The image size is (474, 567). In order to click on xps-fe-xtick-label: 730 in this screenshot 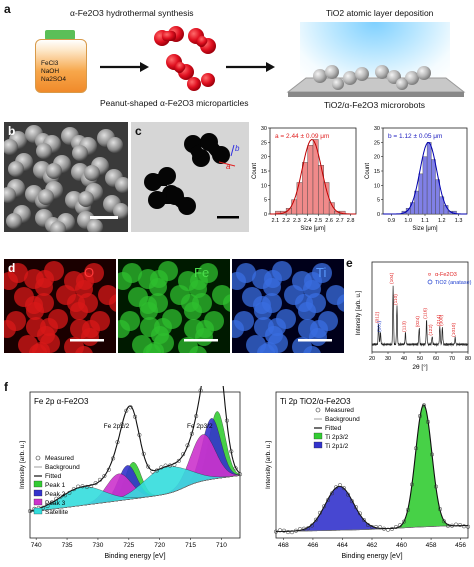, I will do `click(98, 545)`.